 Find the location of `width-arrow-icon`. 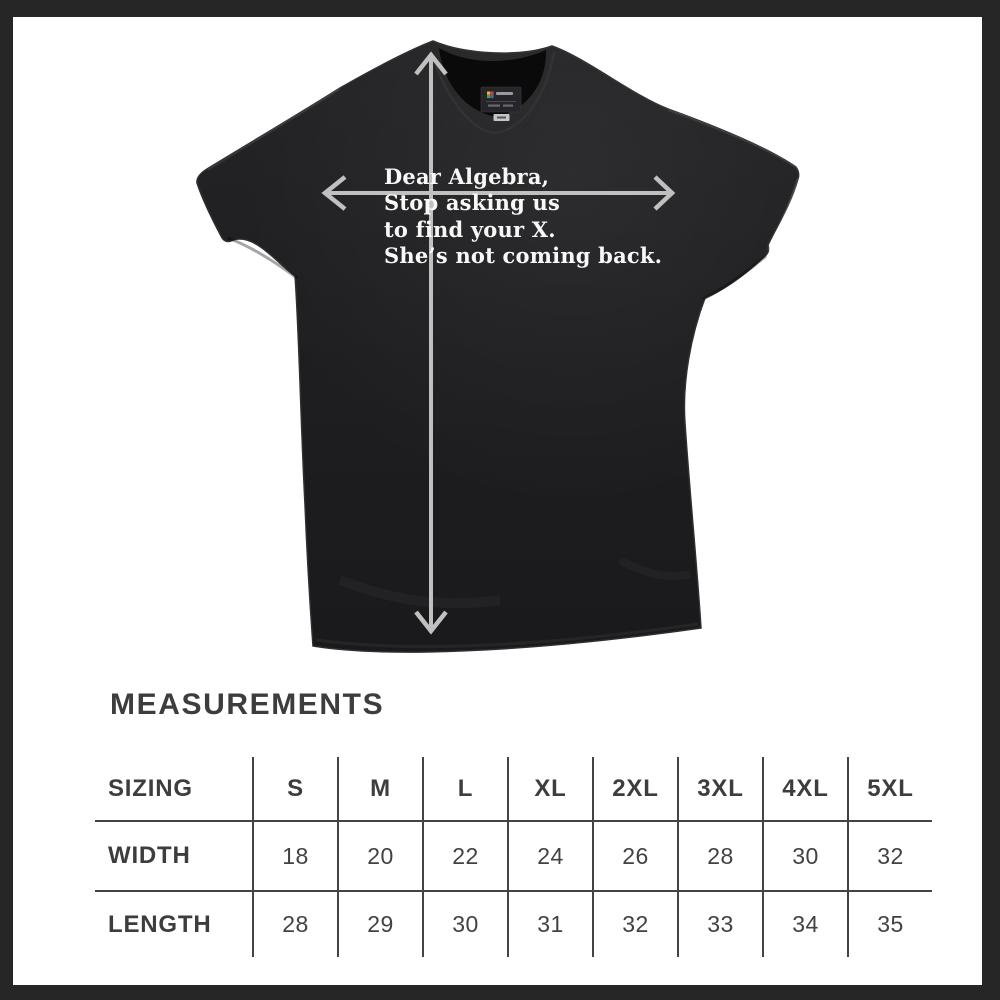

width-arrow-icon is located at coordinates (498, 193).